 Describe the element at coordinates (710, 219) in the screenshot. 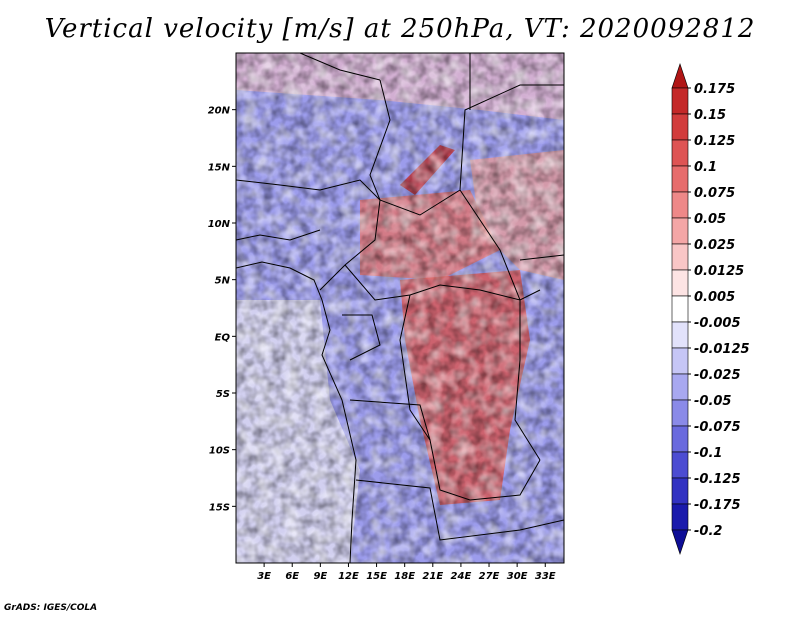

I see `colorbar-label: 0.05` at that location.